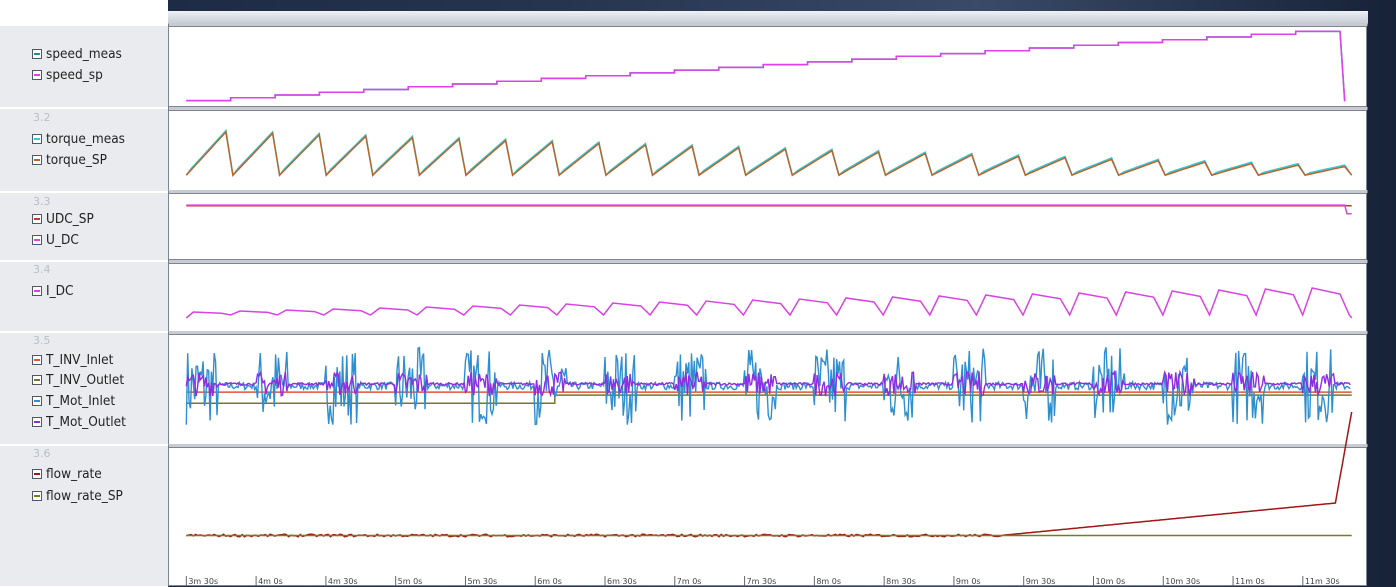  I want to click on legend-item-t-mot-inlet: T_Mot_Inlet, so click(73, 401).